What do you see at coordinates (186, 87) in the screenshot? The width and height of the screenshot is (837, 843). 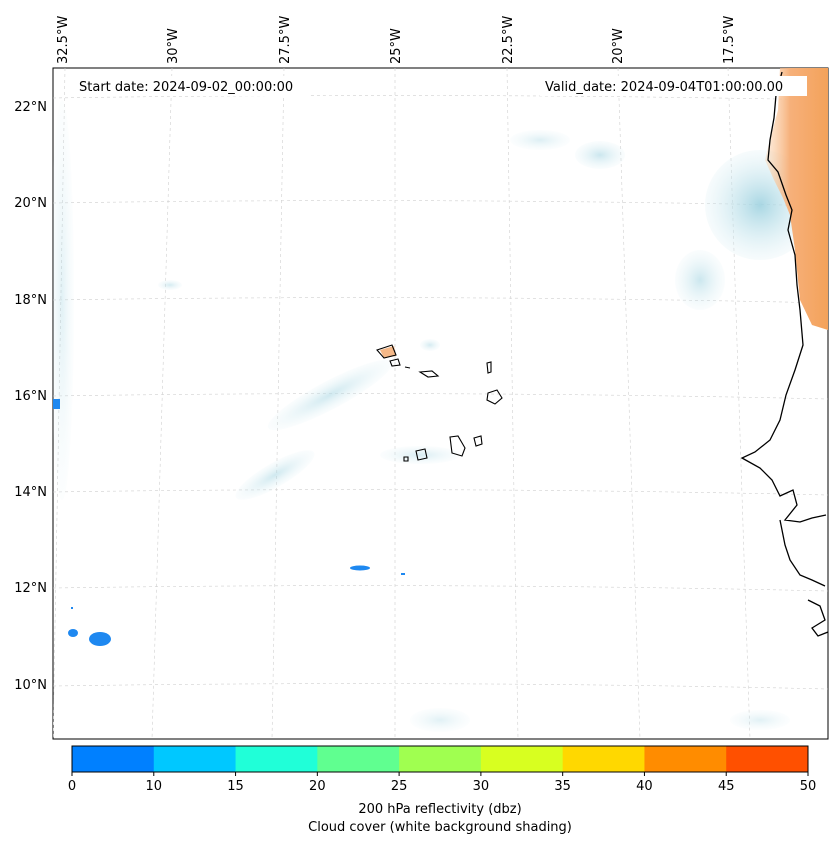 I see `start-date-label: Start date: 2024-09-02_00:00:00` at bounding box center [186, 87].